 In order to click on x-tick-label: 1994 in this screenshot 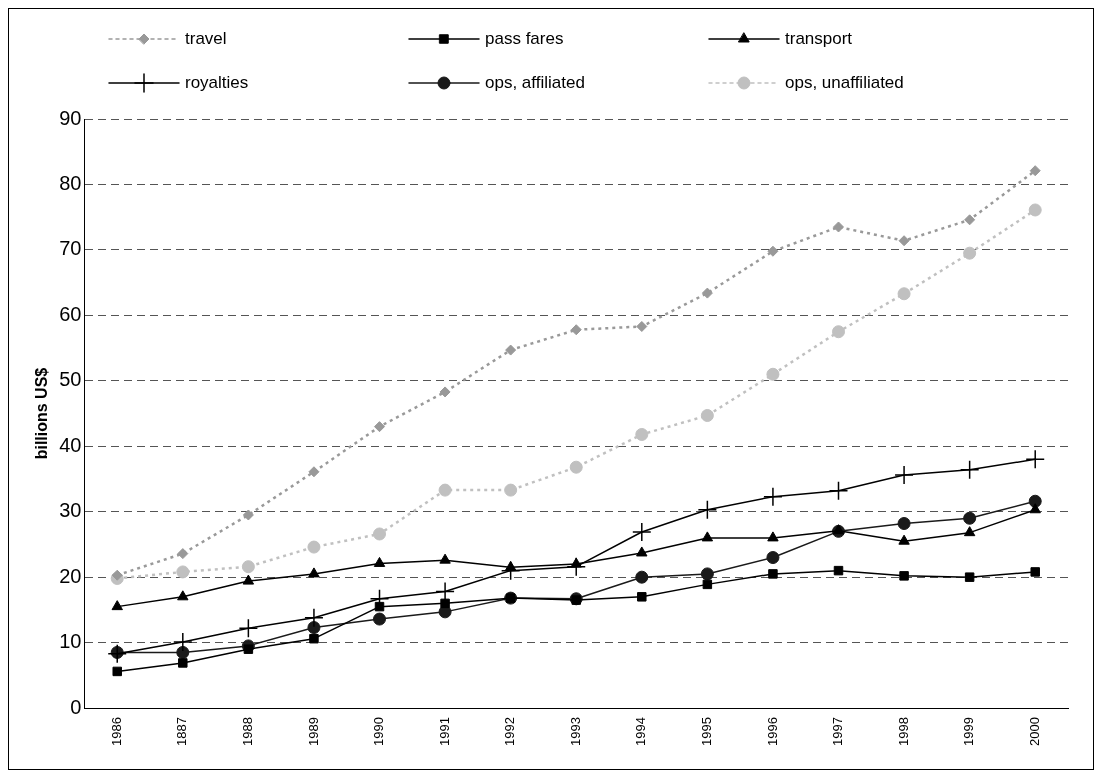, I will do `click(641, 731)`.